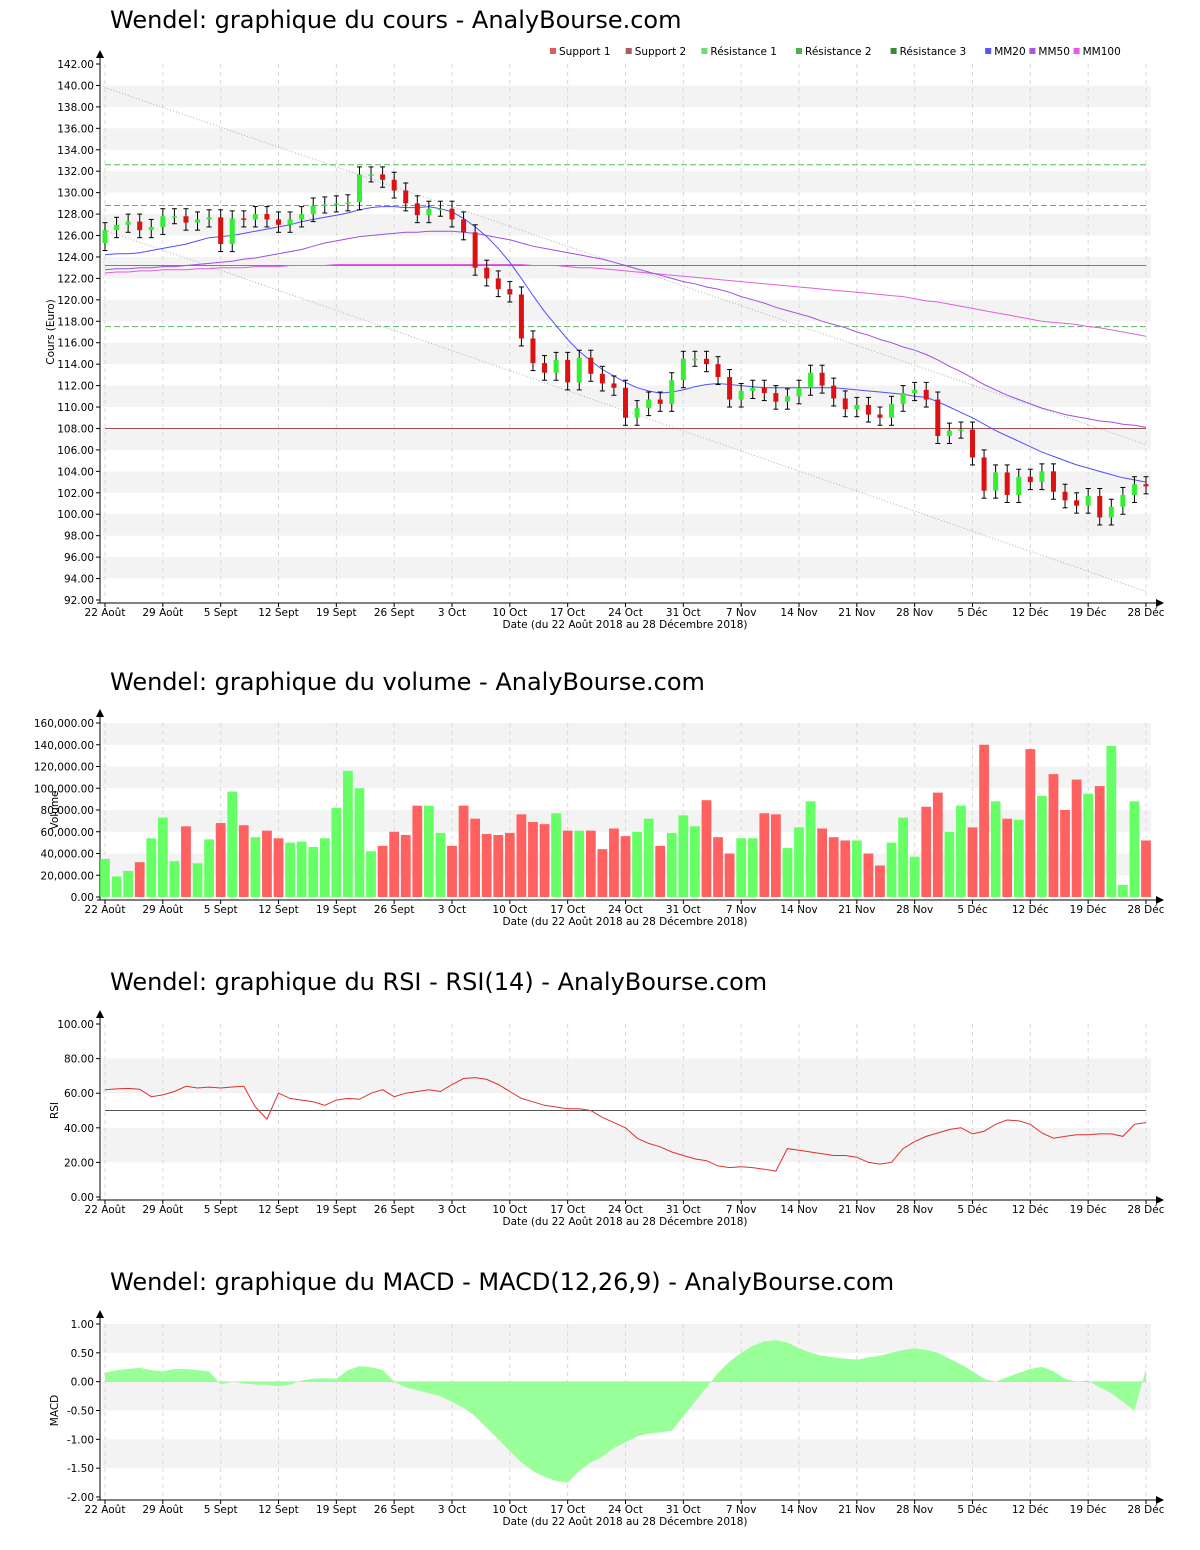 This screenshot has height=1550, width=1200. Describe the element at coordinates (64, 746) in the screenshot. I see `y-tick-label: 140,000.00` at that location.